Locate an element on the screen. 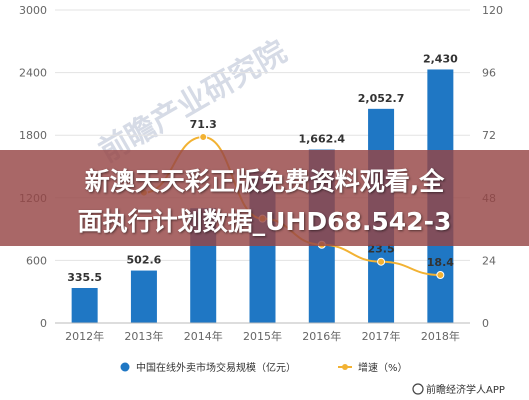 This screenshot has height=400, width=529. legend-bar-swatch is located at coordinates (125, 367).